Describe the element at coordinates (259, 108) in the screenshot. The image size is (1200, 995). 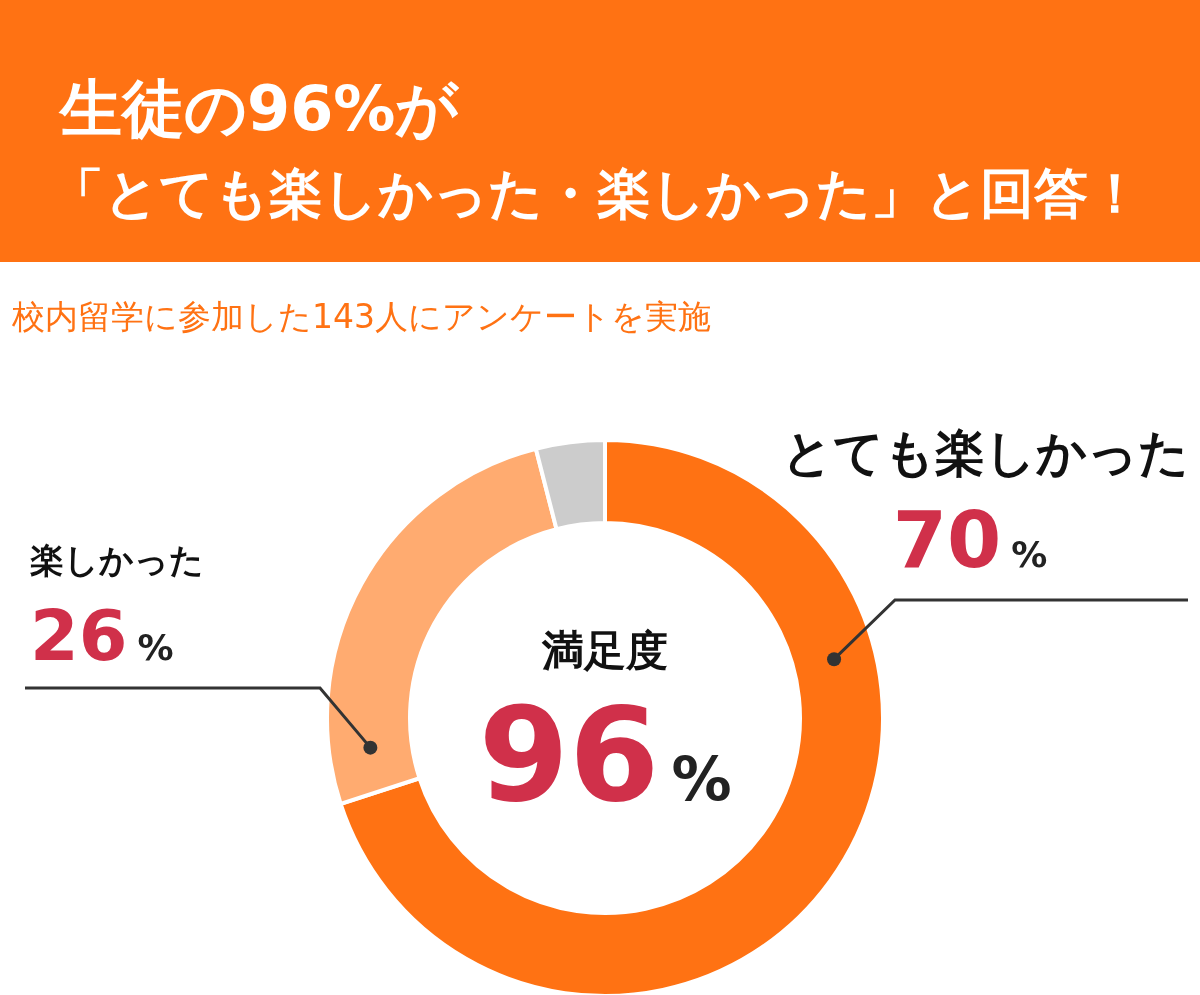
I see `chart-title: 生徒の96%が` at that location.